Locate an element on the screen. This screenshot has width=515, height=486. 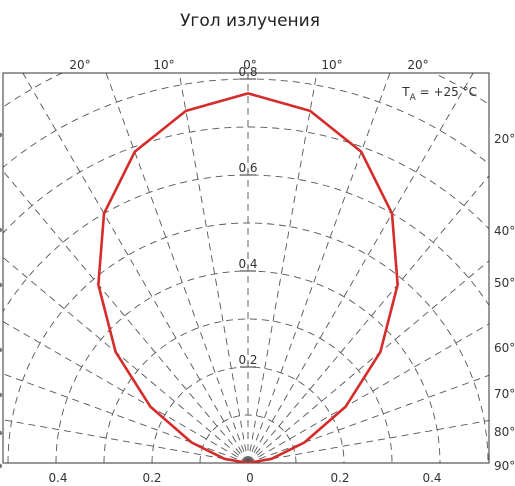
radial-label: 0.4 is located at coordinates (247, 264).